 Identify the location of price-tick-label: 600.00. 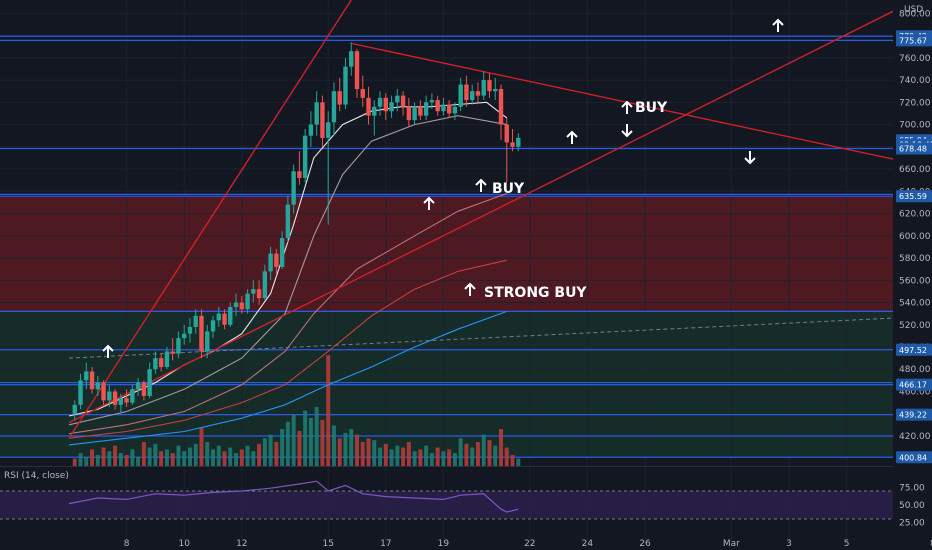
(915, 237).